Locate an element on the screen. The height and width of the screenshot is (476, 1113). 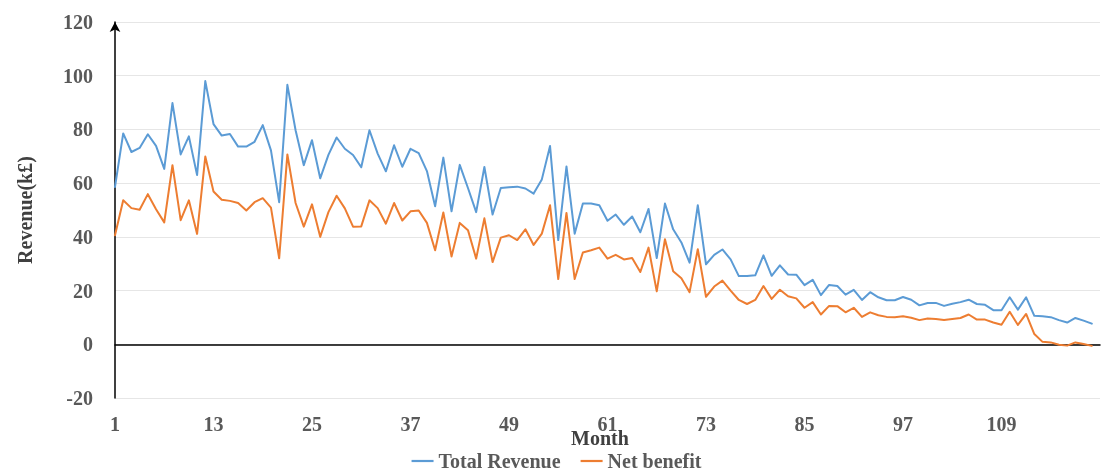
x-tick-label: 97 is located at coordinates (903, 424).